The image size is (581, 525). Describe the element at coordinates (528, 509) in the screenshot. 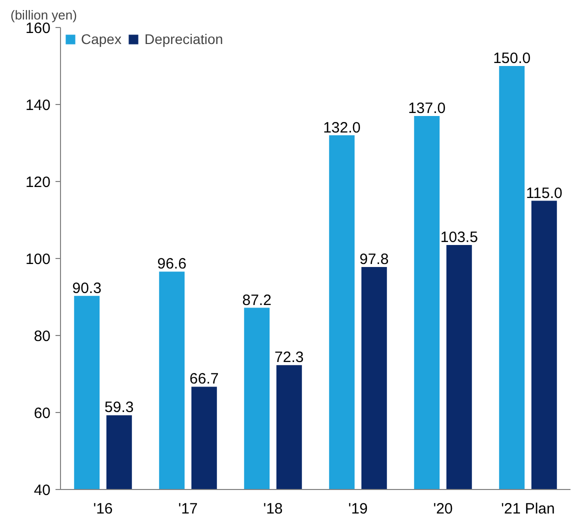

I see `x-tick-label: '21 Plan` at that location.